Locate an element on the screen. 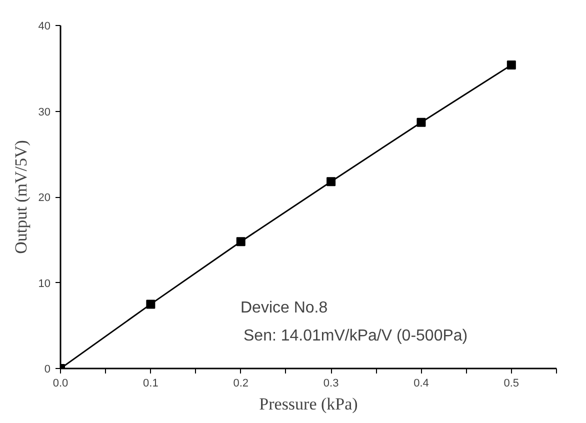  x-axis-title: Pressure (kPa) is located at coordinates (308, 404).